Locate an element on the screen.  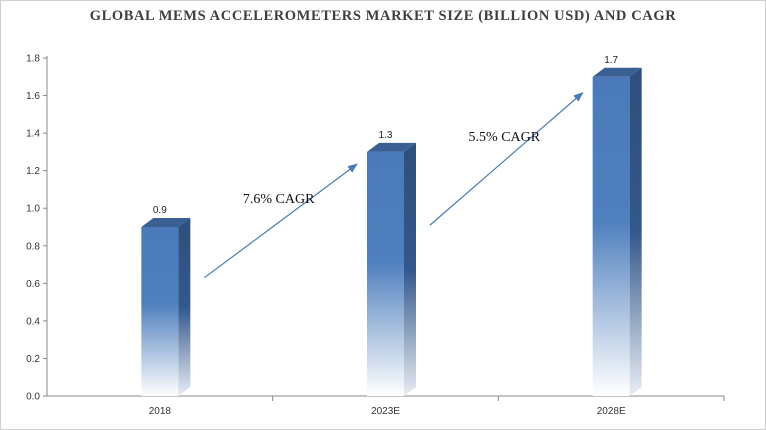
bar-top-2018 is located at coordinates (166, 222).